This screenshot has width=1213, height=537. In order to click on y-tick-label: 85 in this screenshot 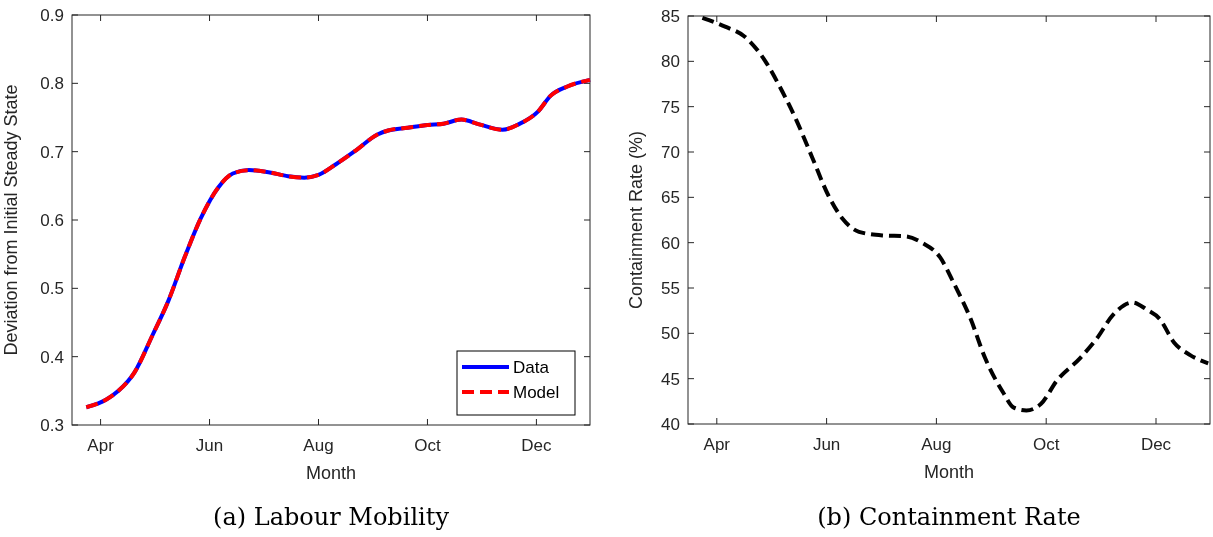, I will do `click(670, 16)`.